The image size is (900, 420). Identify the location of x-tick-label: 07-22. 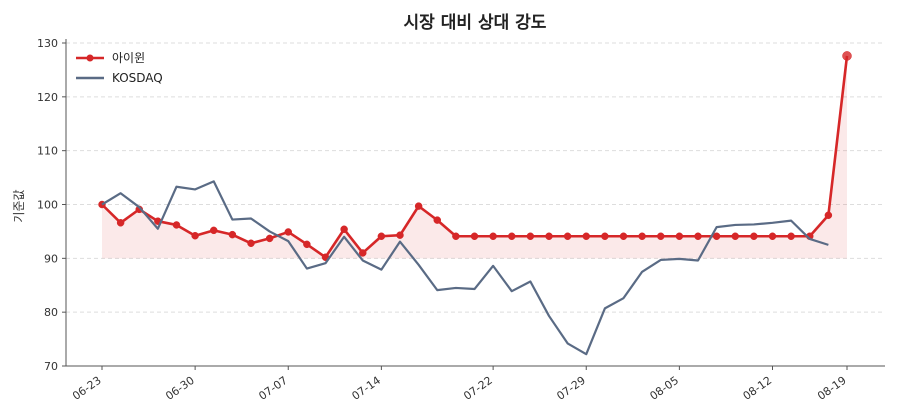
(478, 388).